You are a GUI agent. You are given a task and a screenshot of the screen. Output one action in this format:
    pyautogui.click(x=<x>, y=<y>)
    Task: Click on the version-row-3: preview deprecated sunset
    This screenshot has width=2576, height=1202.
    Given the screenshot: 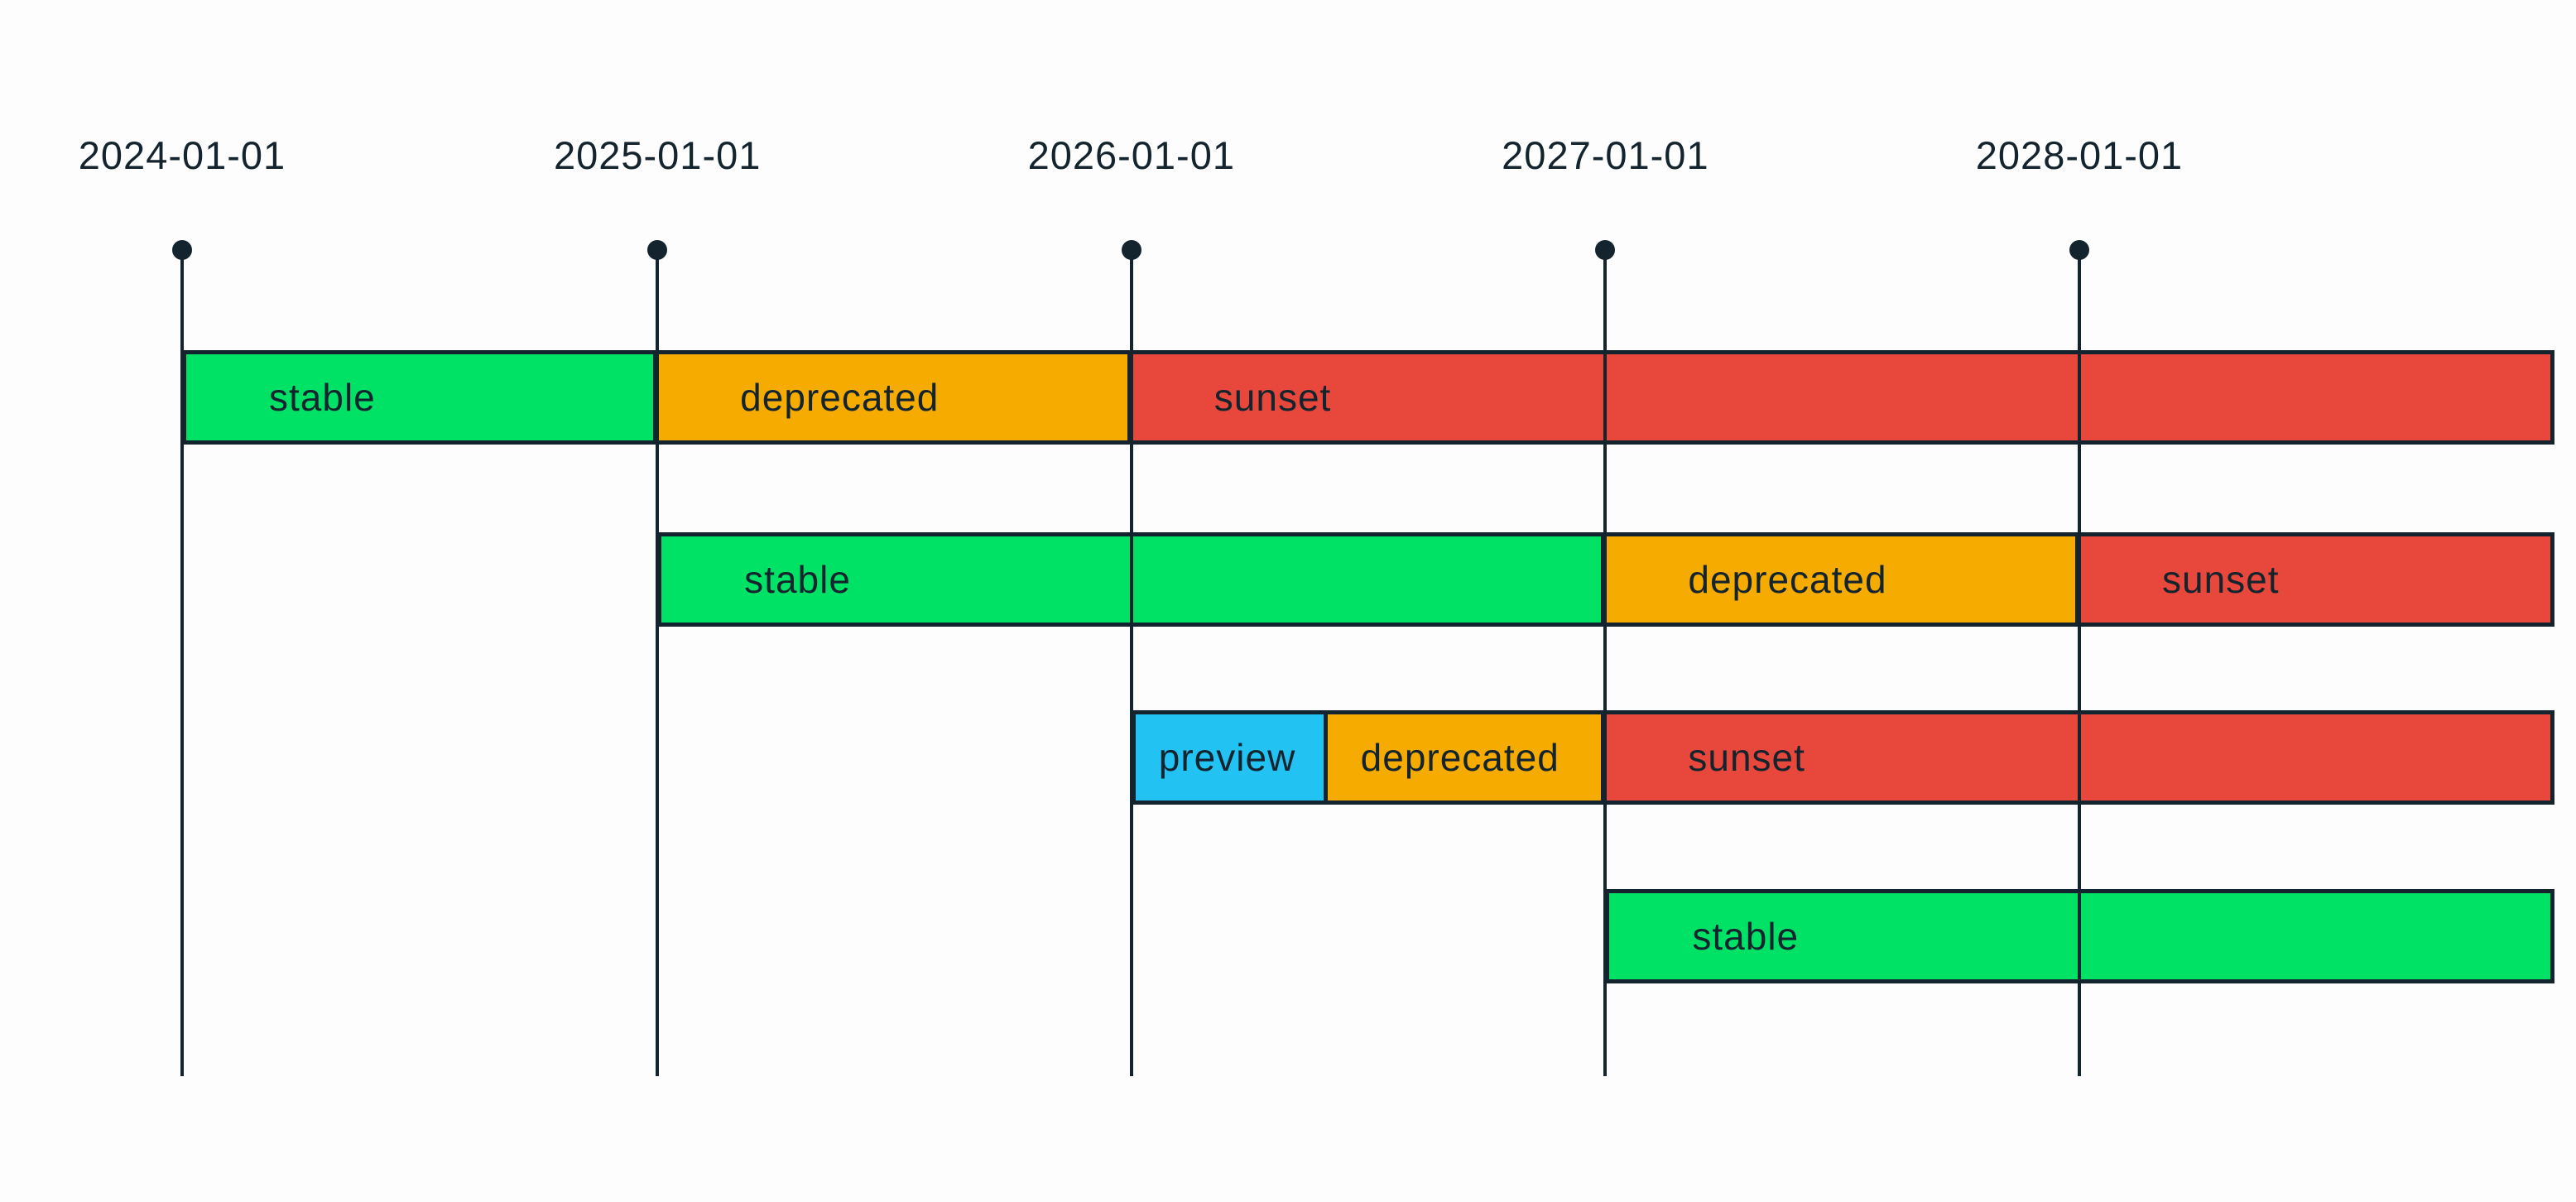 What is the action you would take?
    pyautogui.click(x=1288, y=757)
    